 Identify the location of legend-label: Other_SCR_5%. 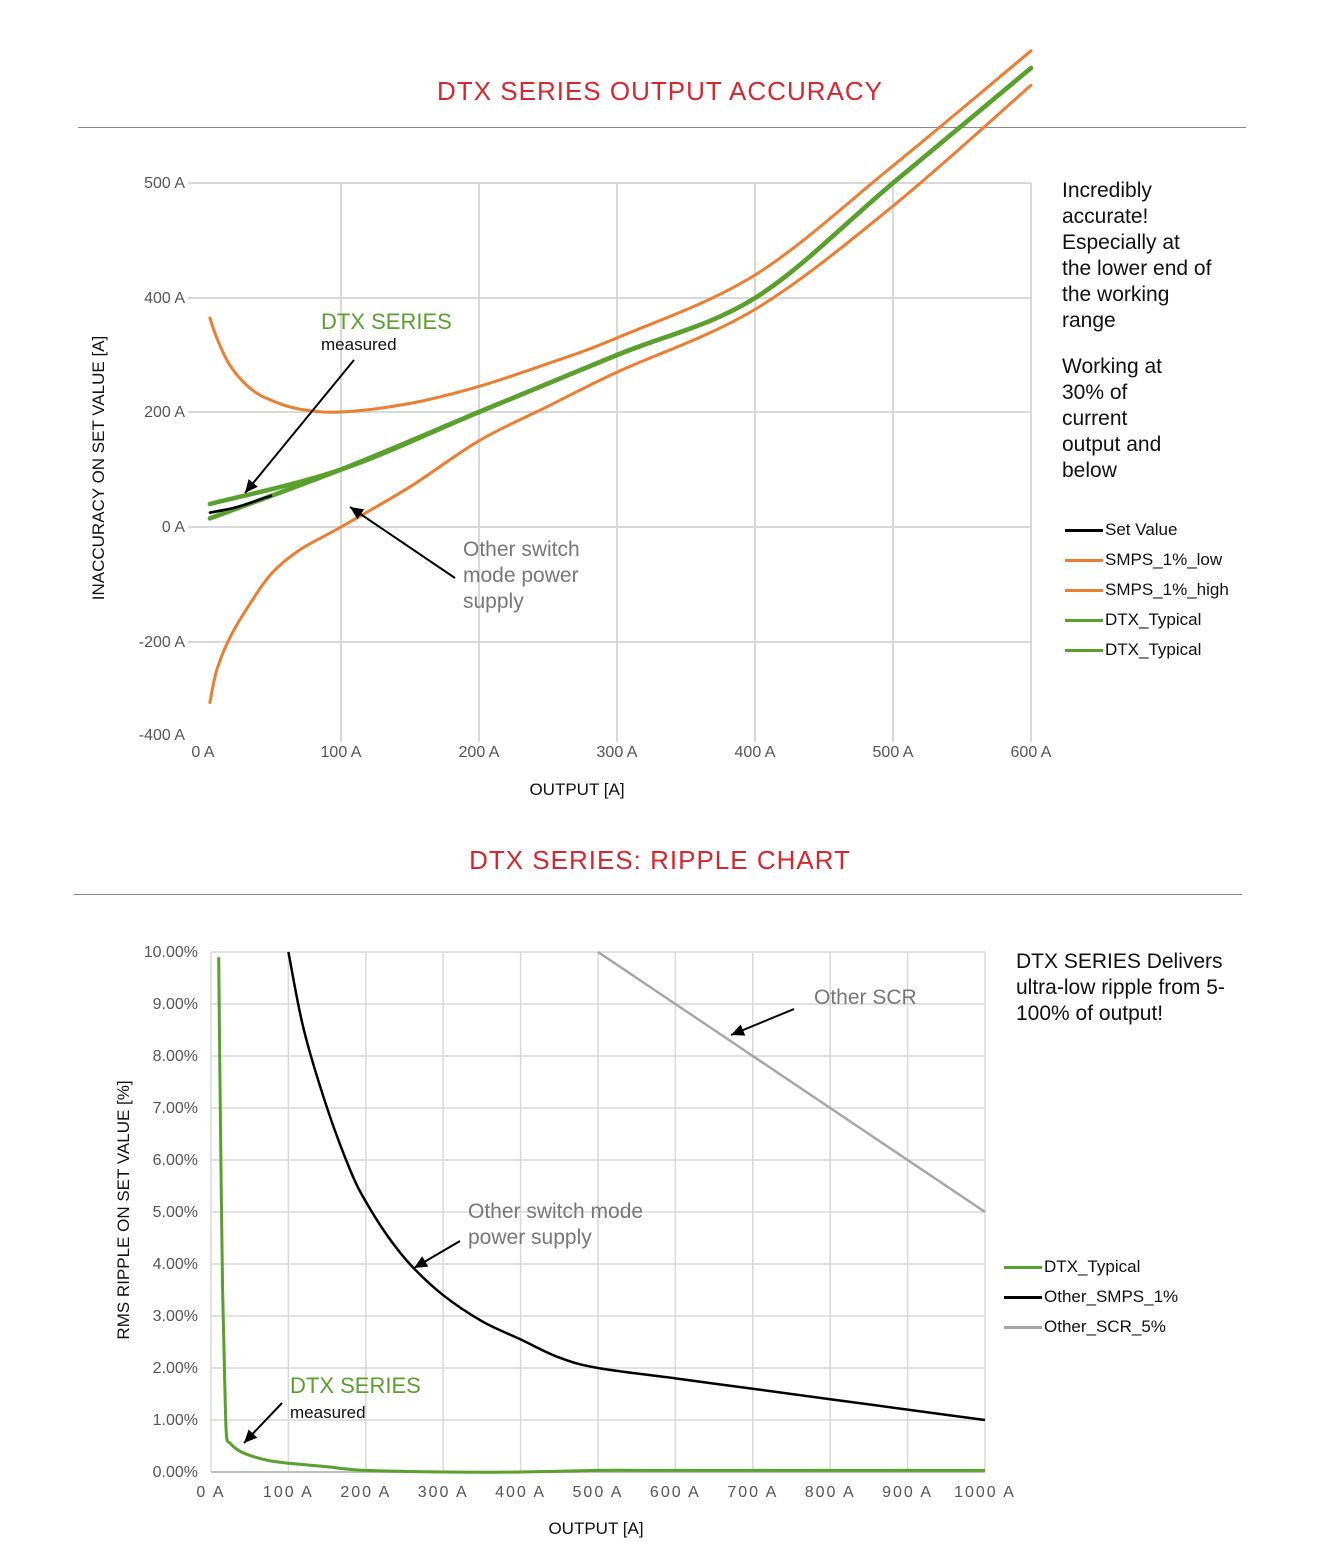
(1105, 1326).